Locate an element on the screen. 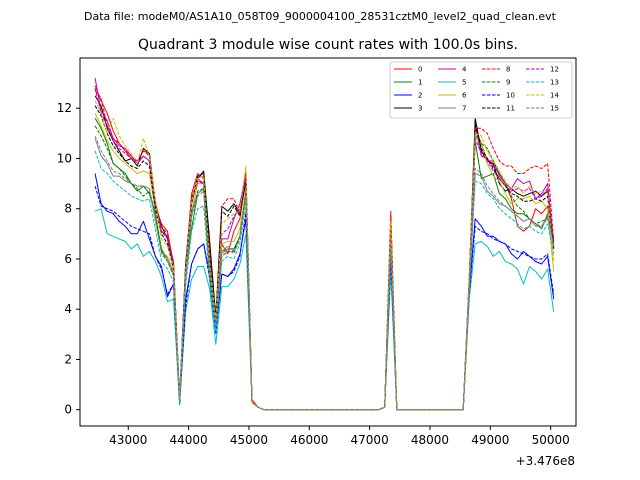 This screenshot has width=640, height=480. y-tick-label: 6 is located at coordinates (68, 259).